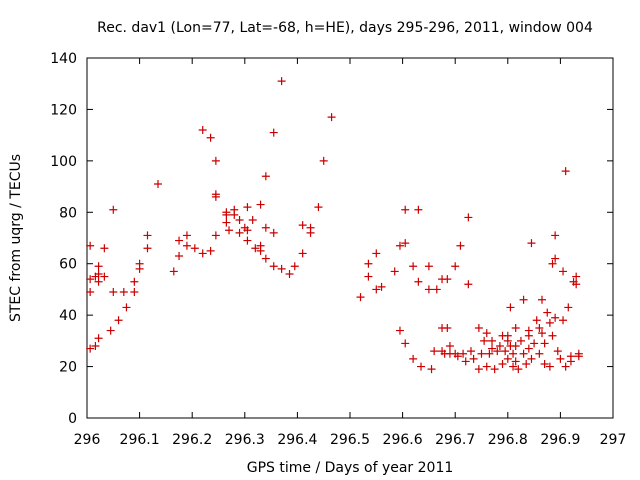 Image resolution: width=640 pixels, height=480 pixels. Describe the element at coordinates (72, 419) in the screenshot. I see `y-tick-label: 0` at that location.